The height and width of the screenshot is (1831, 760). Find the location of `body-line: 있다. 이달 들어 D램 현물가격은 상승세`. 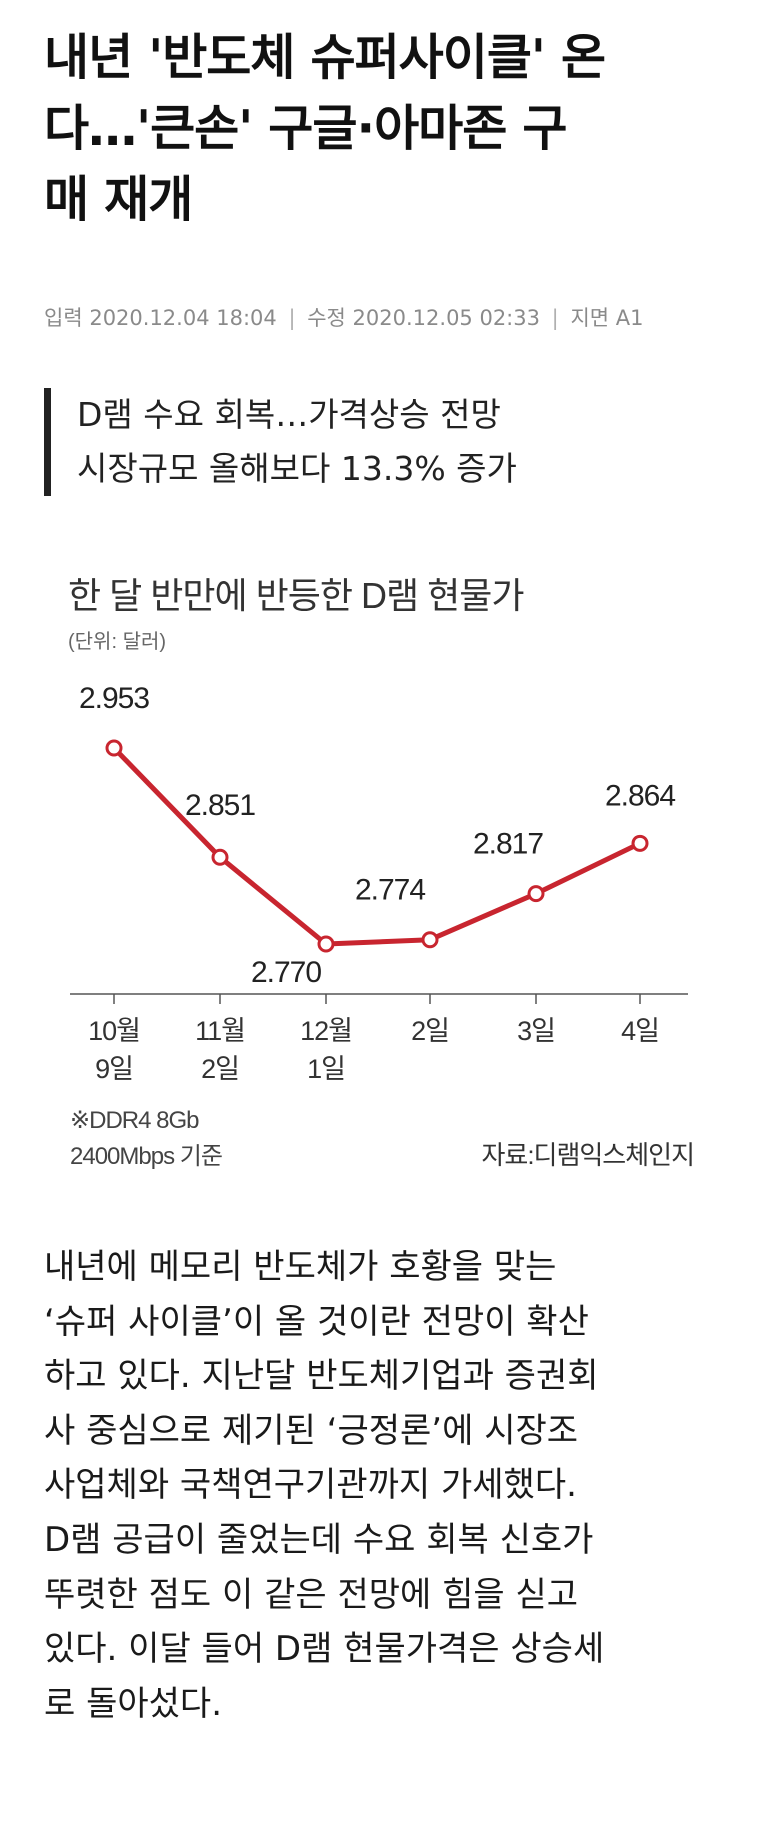

body-line: 있다. 이달 들어 D램 현물가격은 상승세 is located at coordinates (324, 1649).